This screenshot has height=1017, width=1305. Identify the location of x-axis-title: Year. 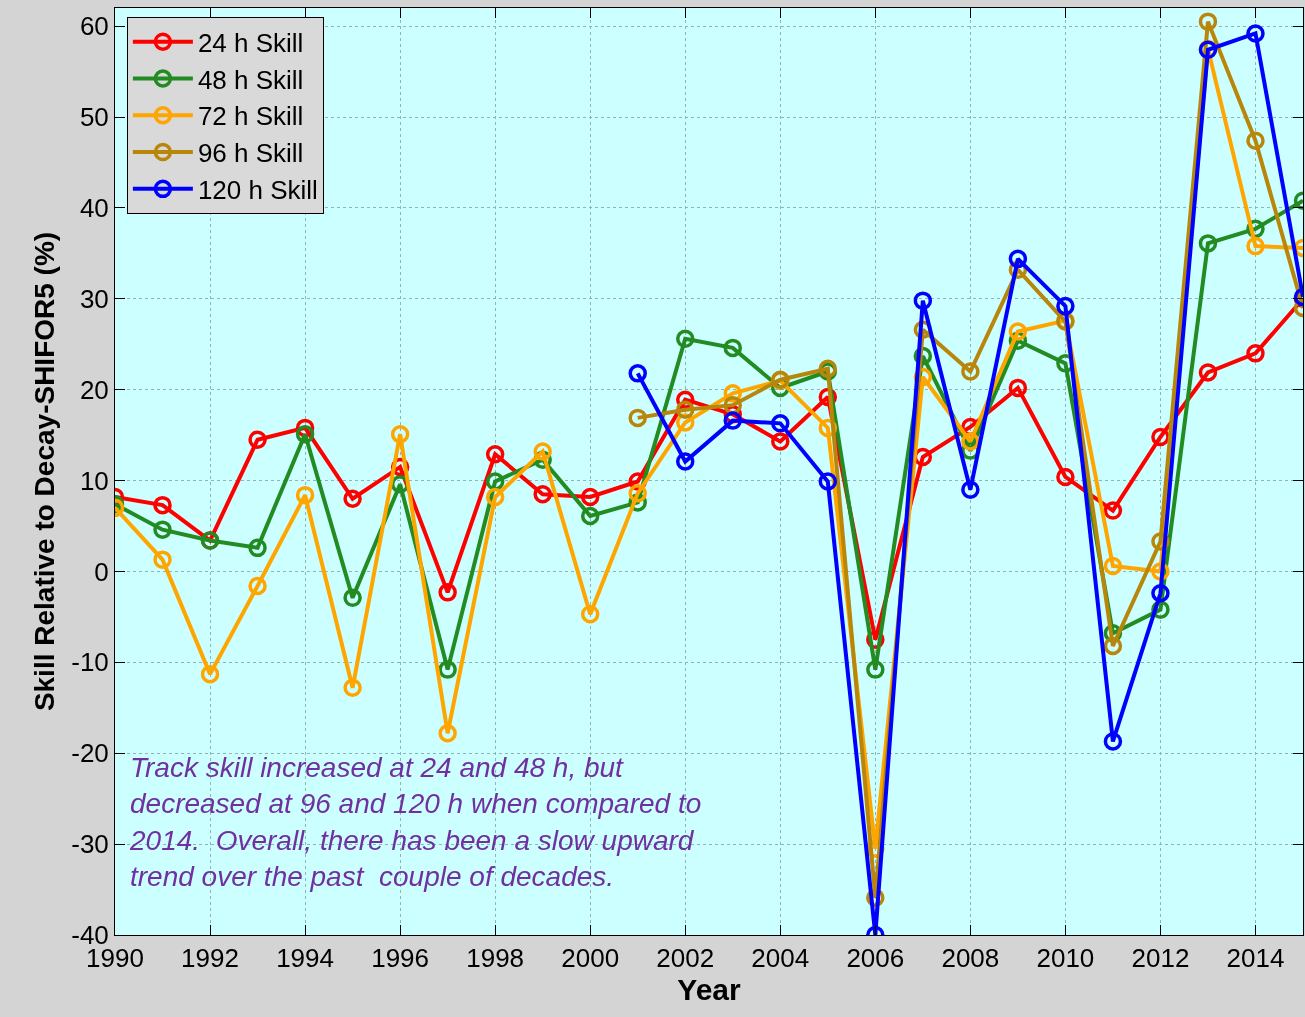
(709, 990).